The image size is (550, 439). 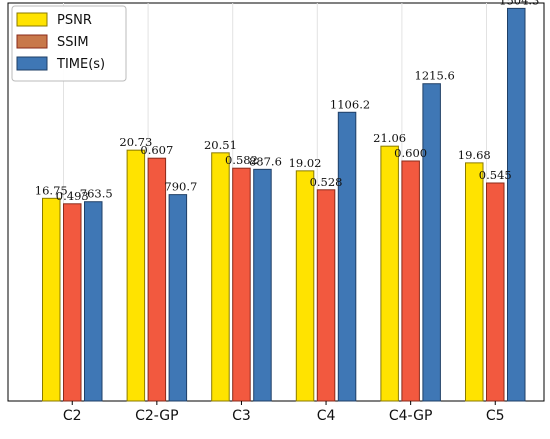 I want to click on x-tick-label: C4, so click(x=326, y=416).